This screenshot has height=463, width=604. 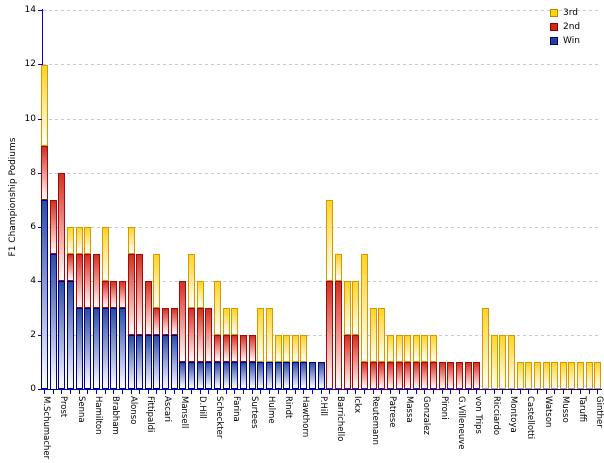 I want to click on x-axis-label: Brabham, so click(x=115, y=415).